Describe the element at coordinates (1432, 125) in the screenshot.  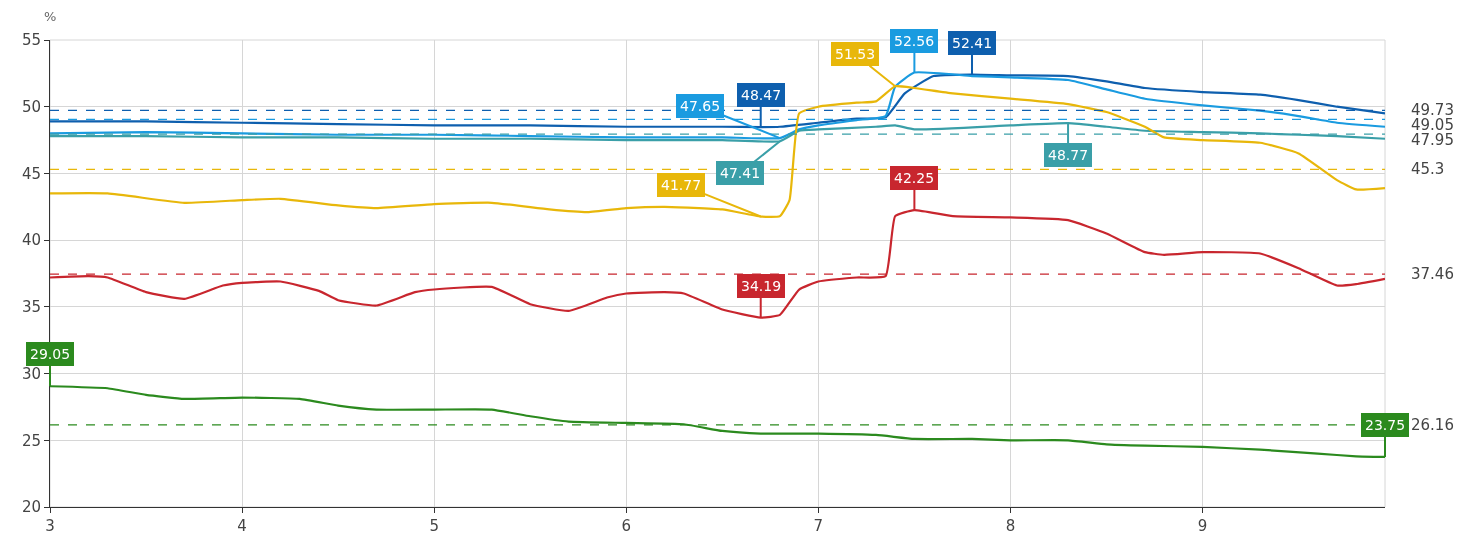
I see `ref-line-label: 49.05` at that location.